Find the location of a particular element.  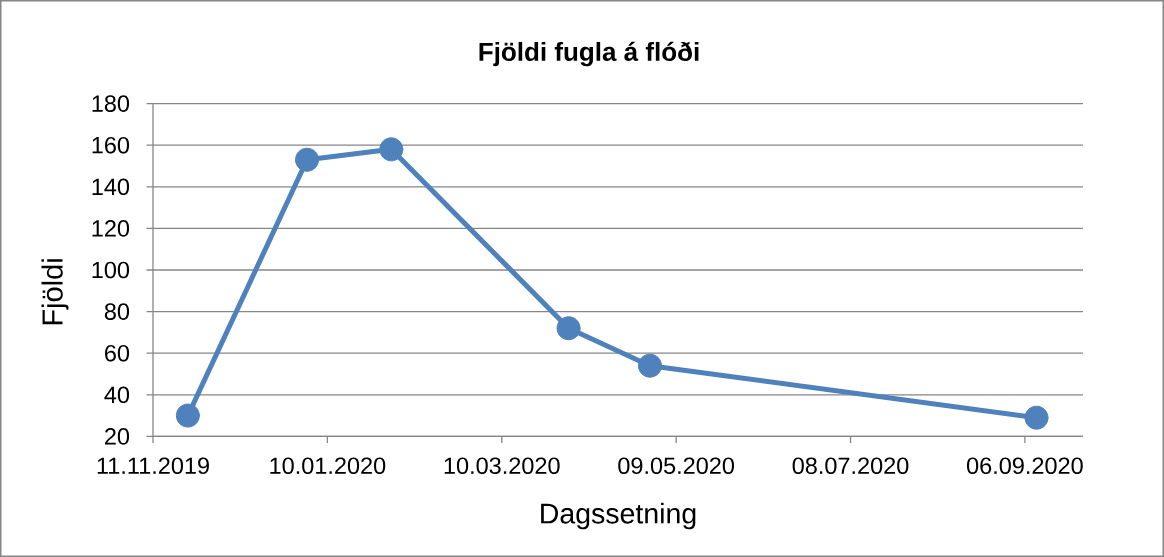

x-axis-title: Dagssetning is located at coordinates (618, 516).